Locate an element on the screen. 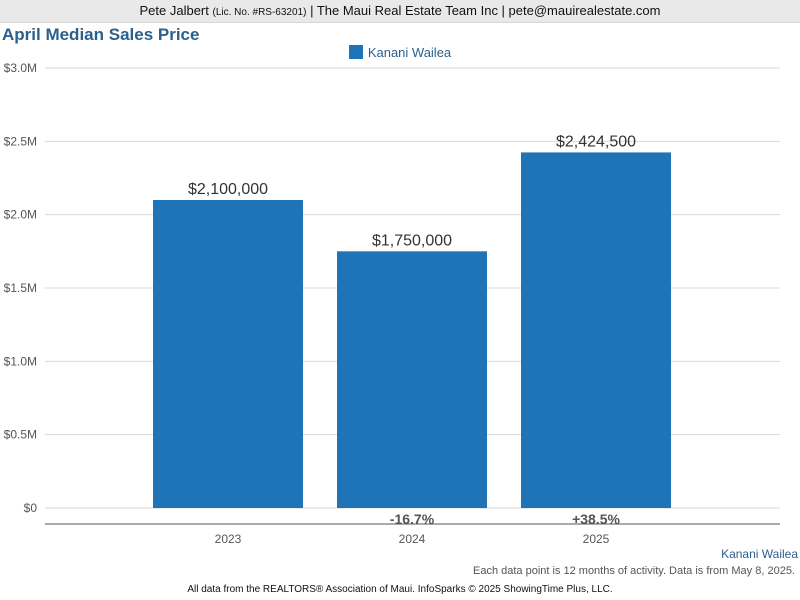  y-tick-label: $0 is located at coordinates (31, 508).